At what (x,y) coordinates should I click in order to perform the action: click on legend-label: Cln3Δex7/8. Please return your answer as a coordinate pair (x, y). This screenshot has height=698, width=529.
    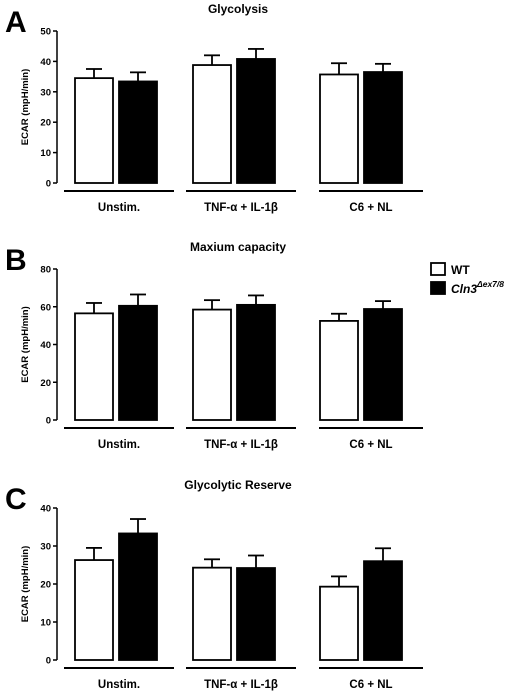
    Looking at the image, I should click on (477, 287).